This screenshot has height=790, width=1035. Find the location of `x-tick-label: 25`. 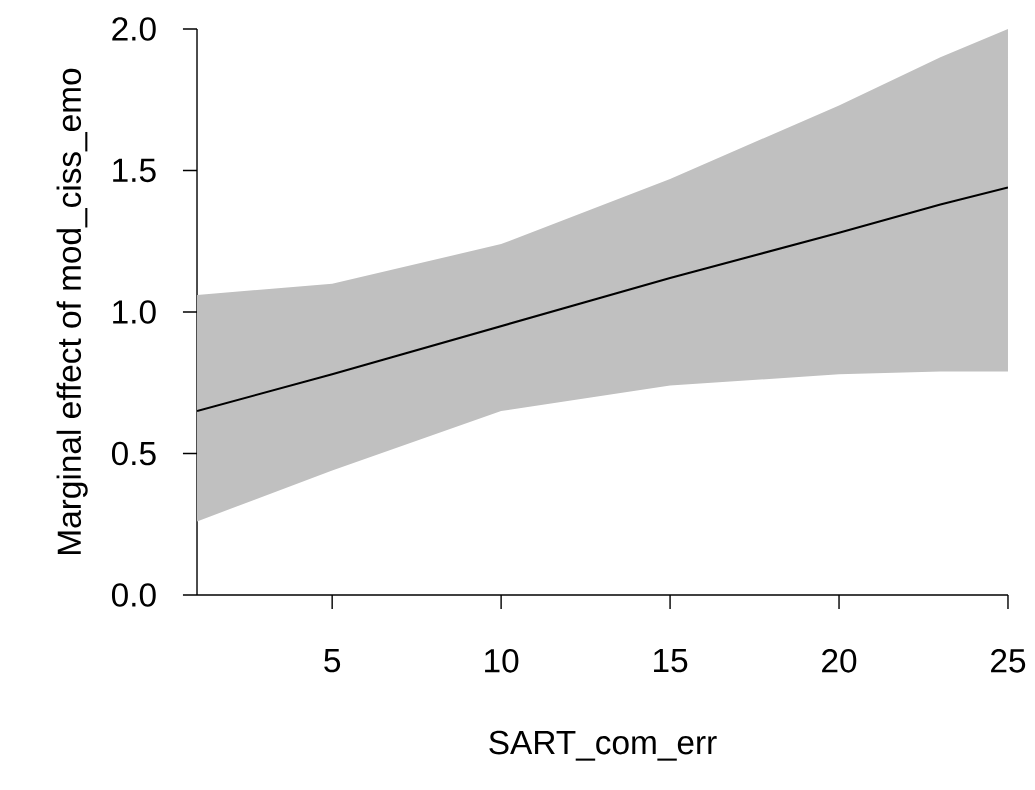

x-tick-label: 25 is located at coordinates (1008, 660).